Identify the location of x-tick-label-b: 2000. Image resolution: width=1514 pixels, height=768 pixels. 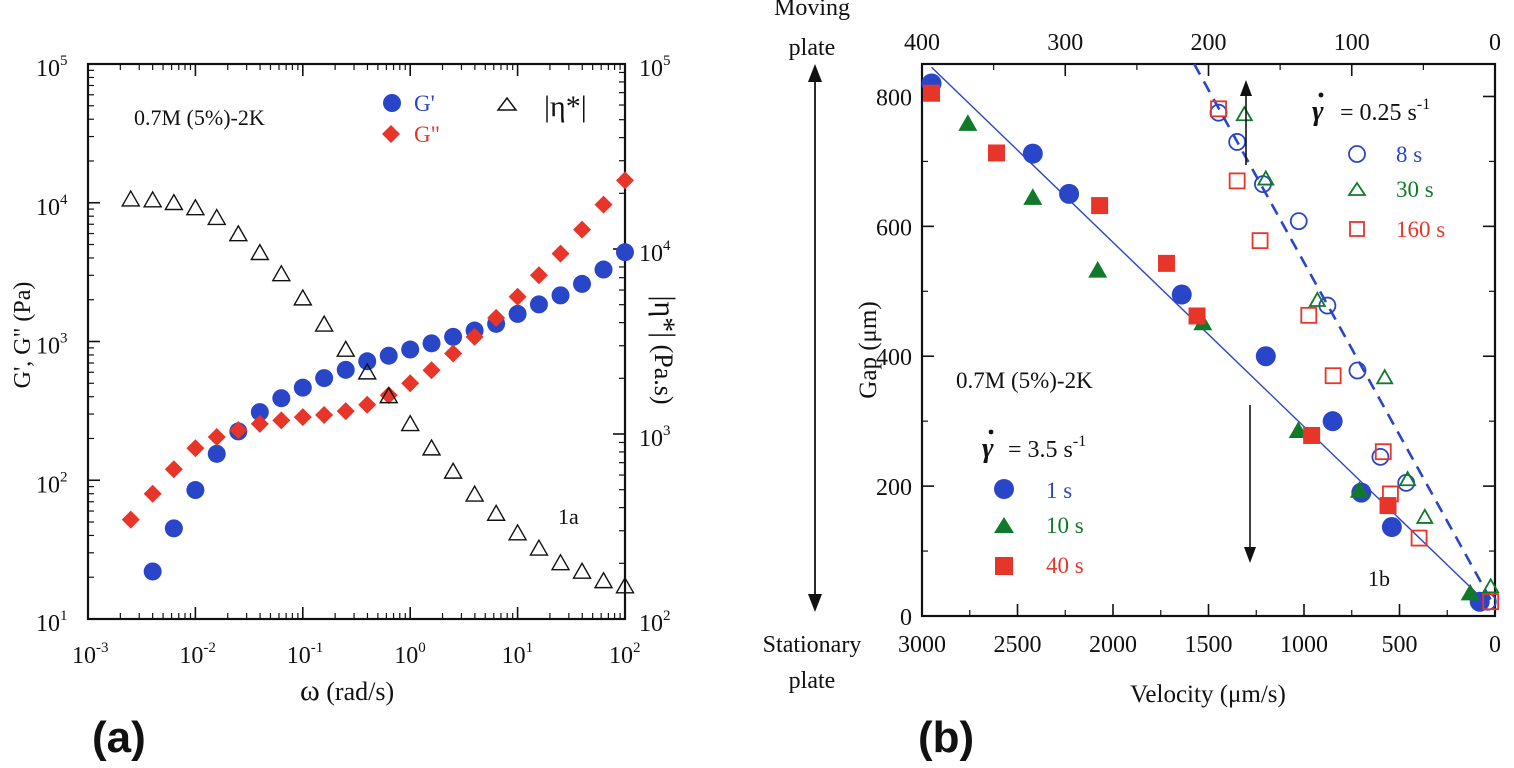
(1113, 645).